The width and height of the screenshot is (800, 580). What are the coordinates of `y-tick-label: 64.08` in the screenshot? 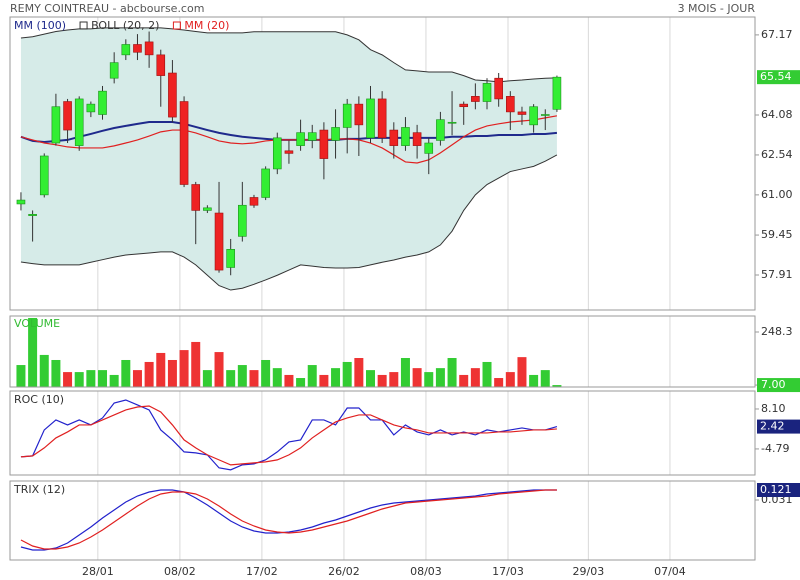 It's located at (777, 114).